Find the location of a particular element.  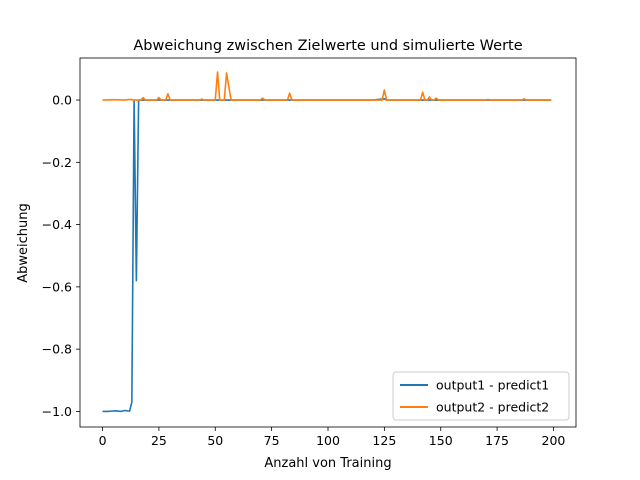

y-tick-label: 0.0 is located at coordinates (62, 100).